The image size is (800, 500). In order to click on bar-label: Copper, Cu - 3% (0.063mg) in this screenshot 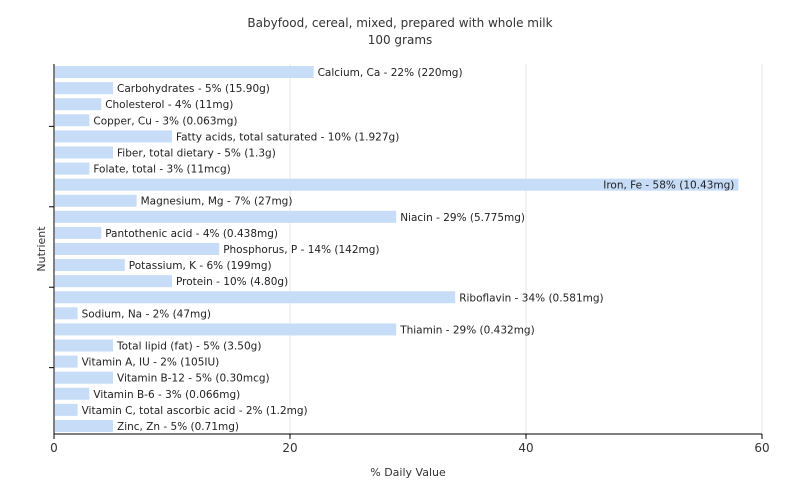, I will do `click(165, 121)`.